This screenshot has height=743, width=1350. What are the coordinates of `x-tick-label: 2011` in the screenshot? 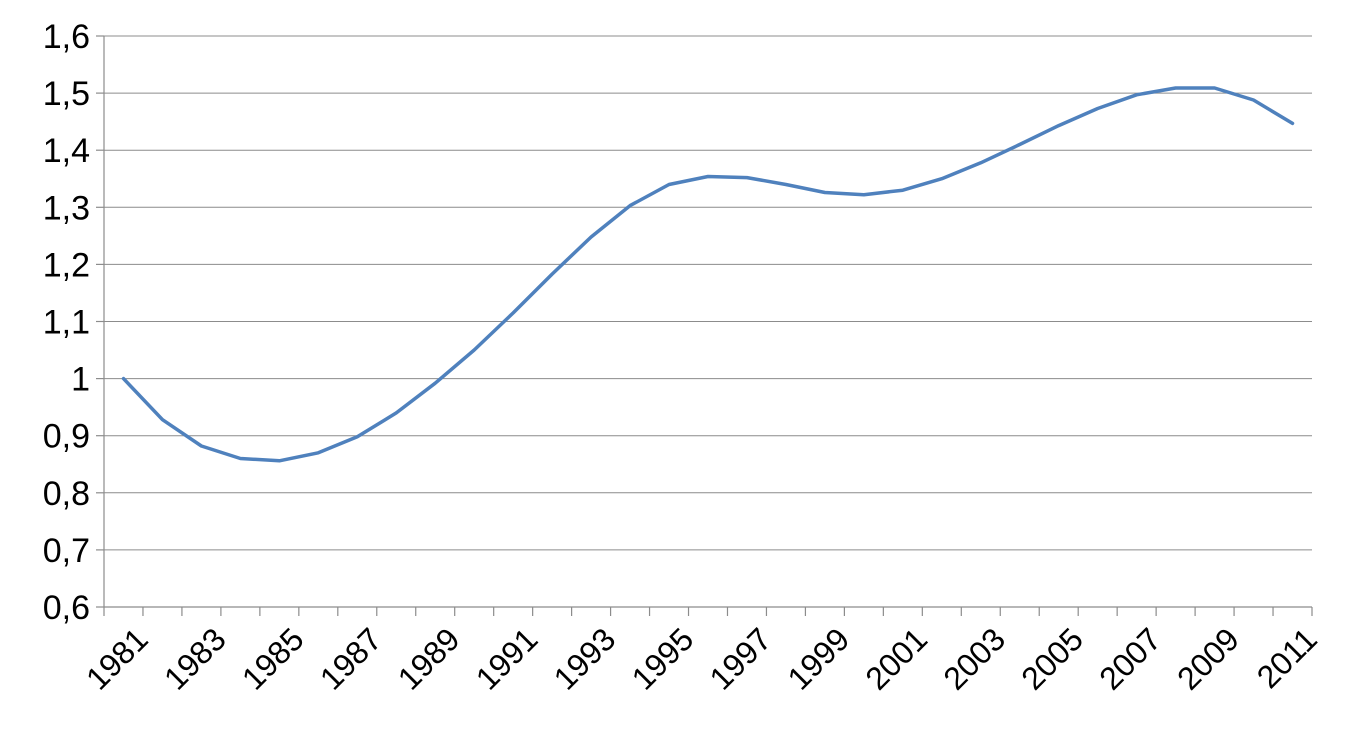 It's located at (1287, 658).